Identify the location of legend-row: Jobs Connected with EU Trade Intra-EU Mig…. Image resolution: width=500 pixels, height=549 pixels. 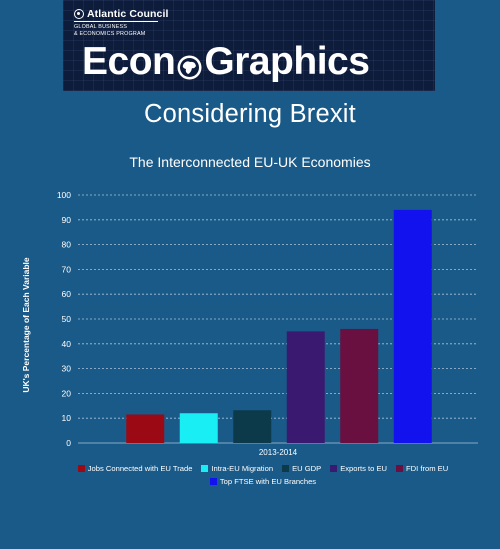
(263, 468).